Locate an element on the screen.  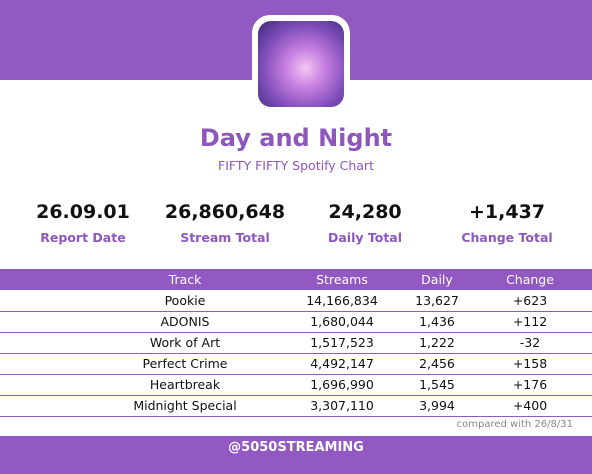
table-cell: 4,492,147 is located at coordinates (342, 363).